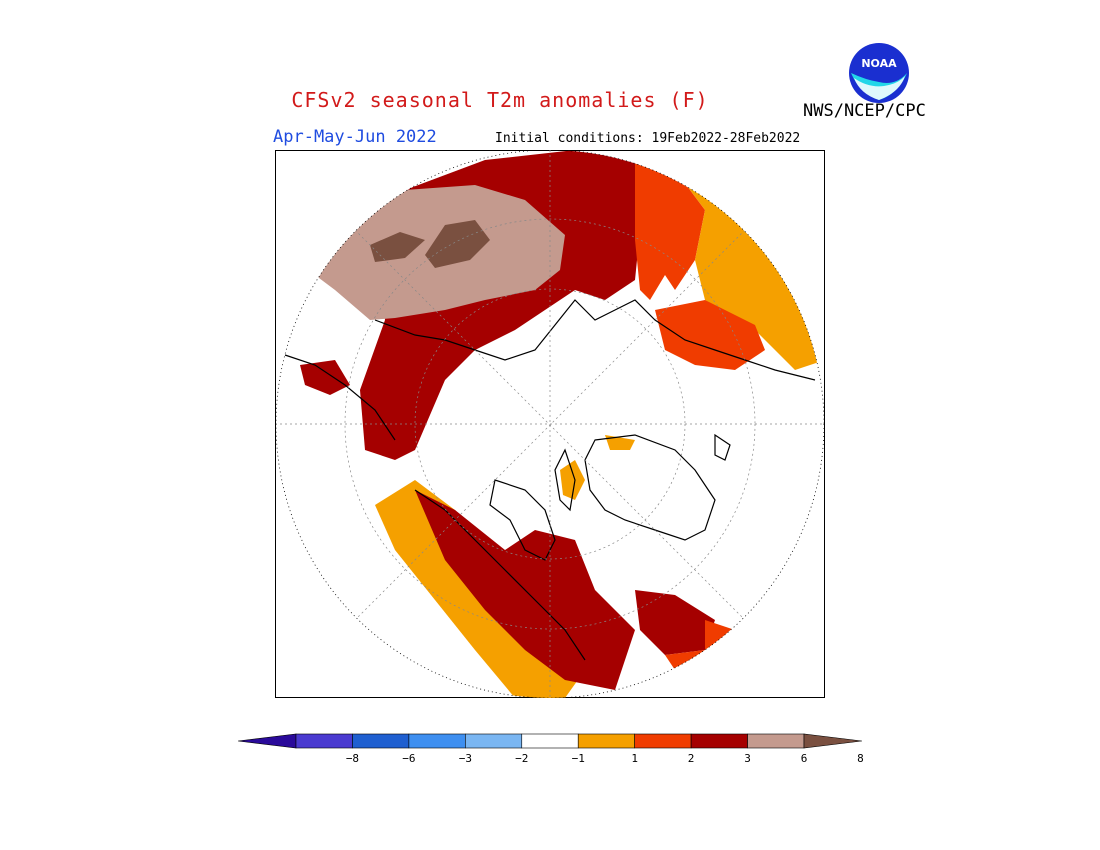 Image resolution: width=1100 pixels, height=850 pixels. Describe the element at coordinates (860, 758) in the screenshot. I see `colorbar-tick-label: 8` at that location.